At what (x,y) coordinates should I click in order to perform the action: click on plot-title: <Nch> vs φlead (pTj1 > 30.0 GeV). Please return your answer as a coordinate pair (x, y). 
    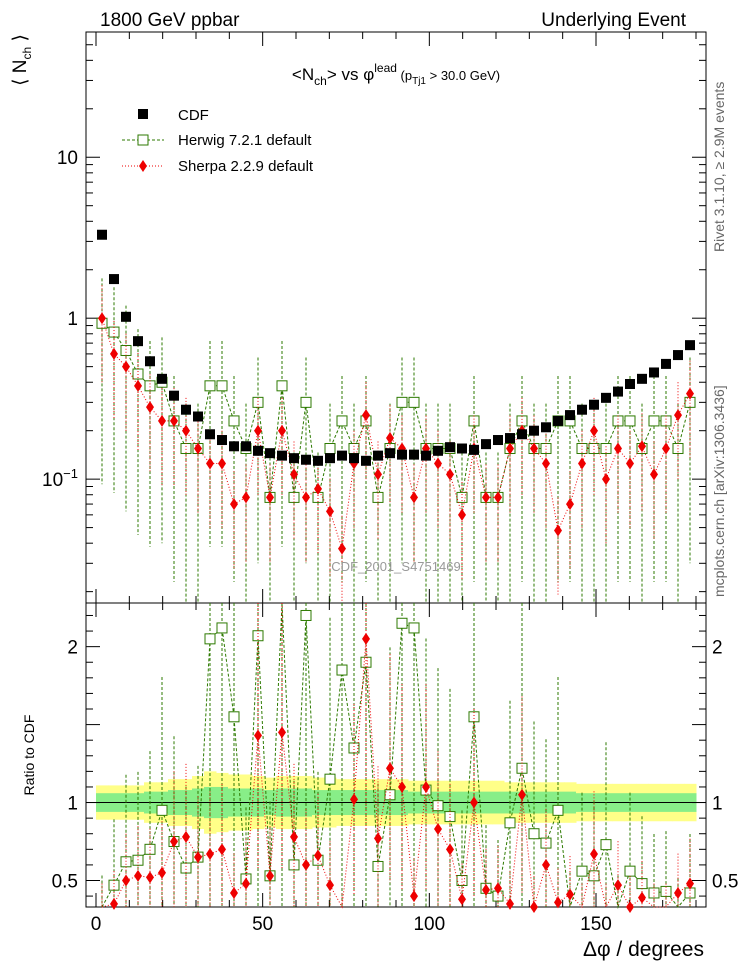
    Looking at the image, I should click on (396, 74).